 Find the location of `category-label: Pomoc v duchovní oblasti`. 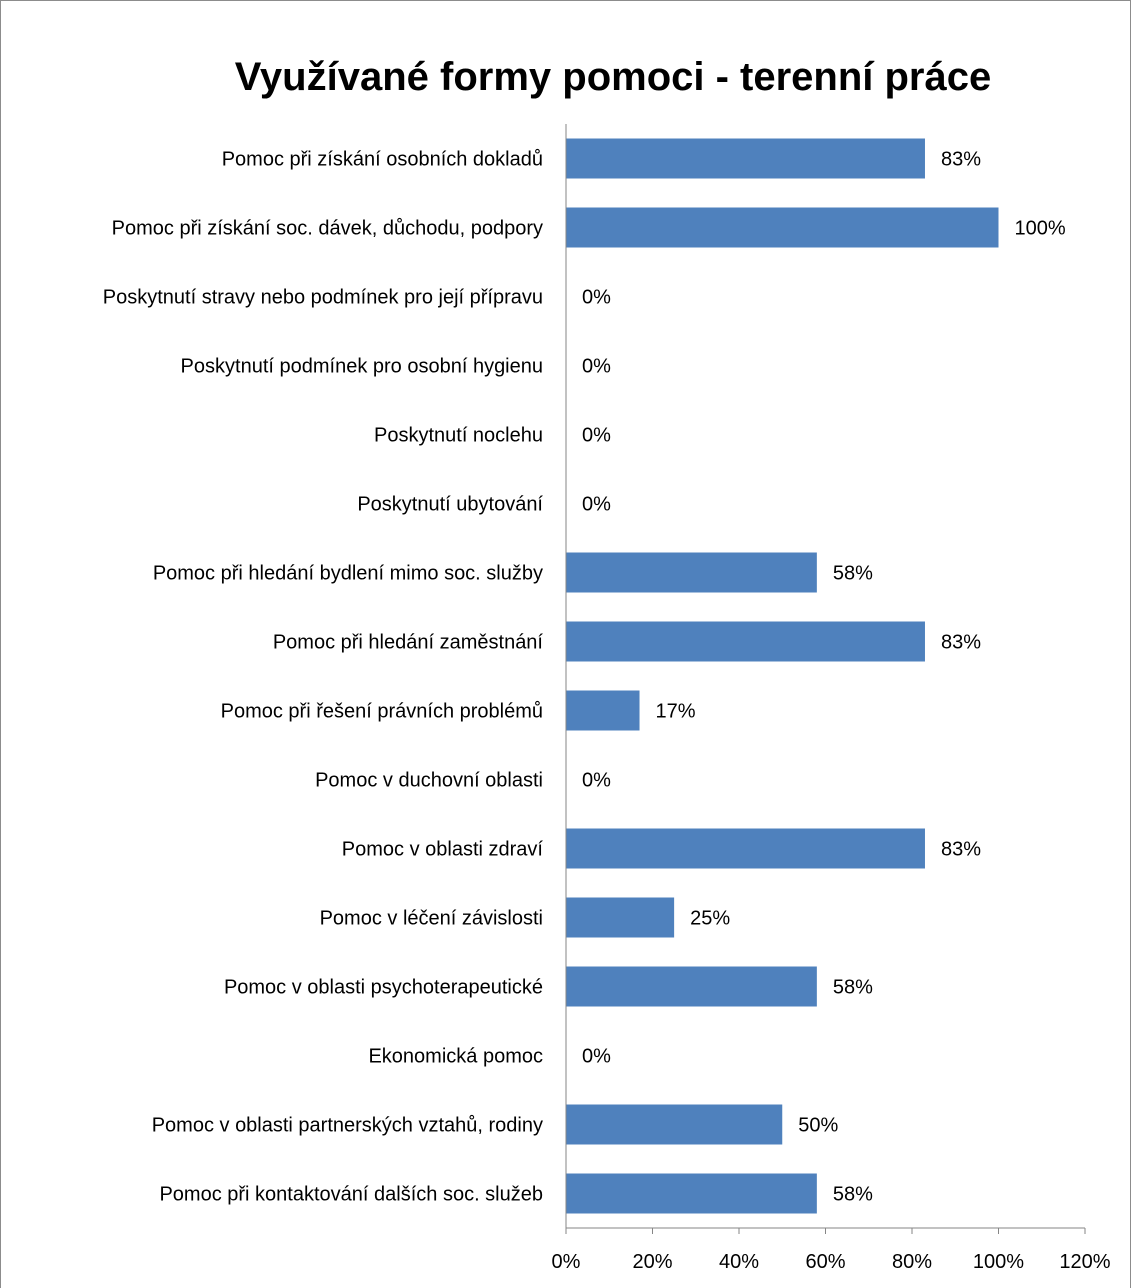

category-label: Pomoc v duchovní oblasti is located at coordinates (429, 781).